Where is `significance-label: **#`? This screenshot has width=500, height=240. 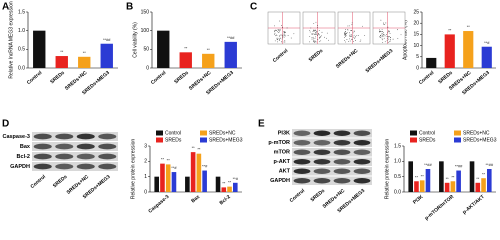 significance-label: **# is located at coordinates (174, 167).